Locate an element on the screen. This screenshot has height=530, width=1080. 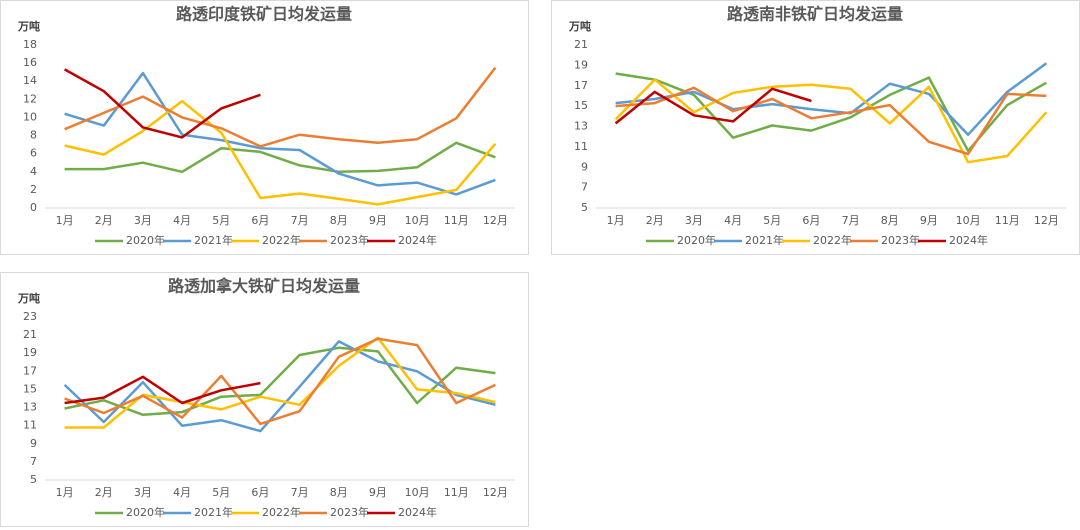
chart-title: 路透南非铁矿日均发运量 is located at coordinates (815, 14).